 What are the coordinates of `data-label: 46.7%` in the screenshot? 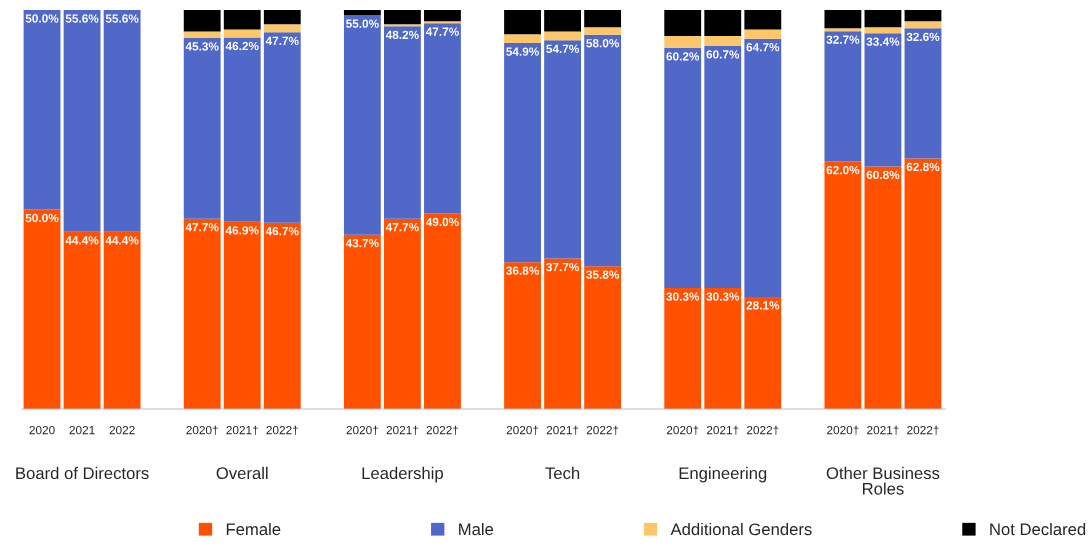 It's located at (282, 231).